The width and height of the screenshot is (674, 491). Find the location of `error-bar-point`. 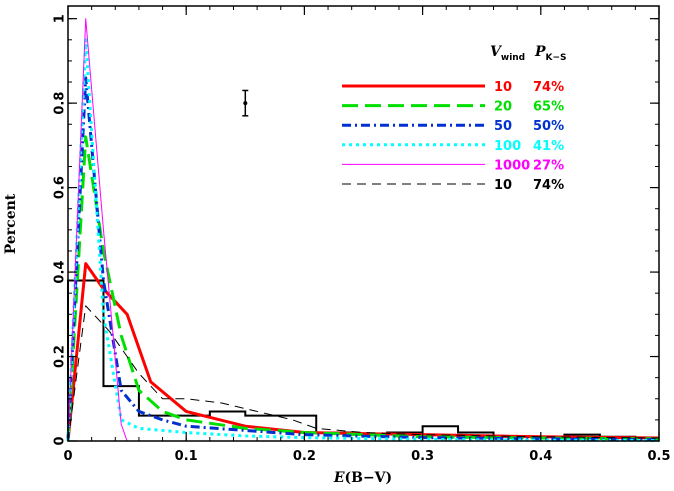

error-bar-point is located at coordinates (245, 103).